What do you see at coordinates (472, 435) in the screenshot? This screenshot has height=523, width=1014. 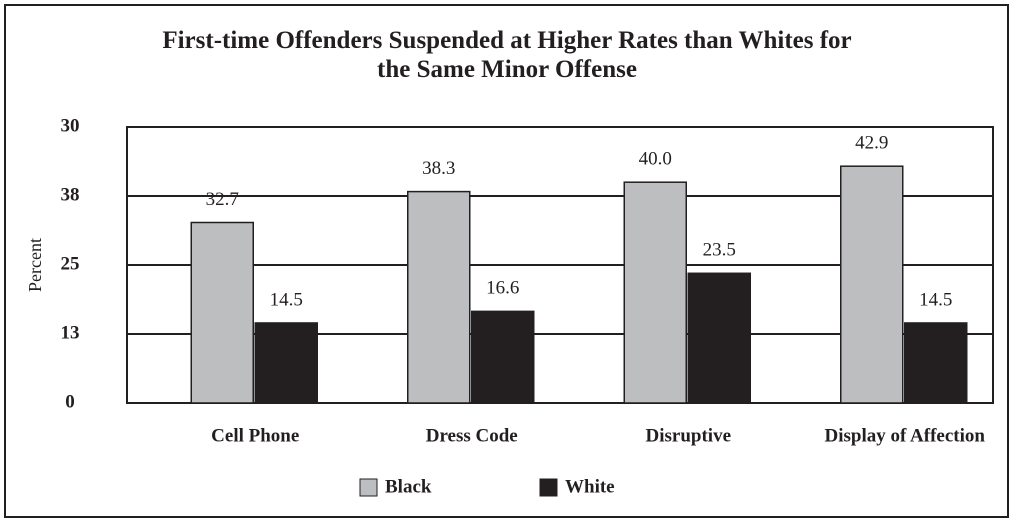 I see `x-tick-label: Dress Code` at bounding box center [472, 435].